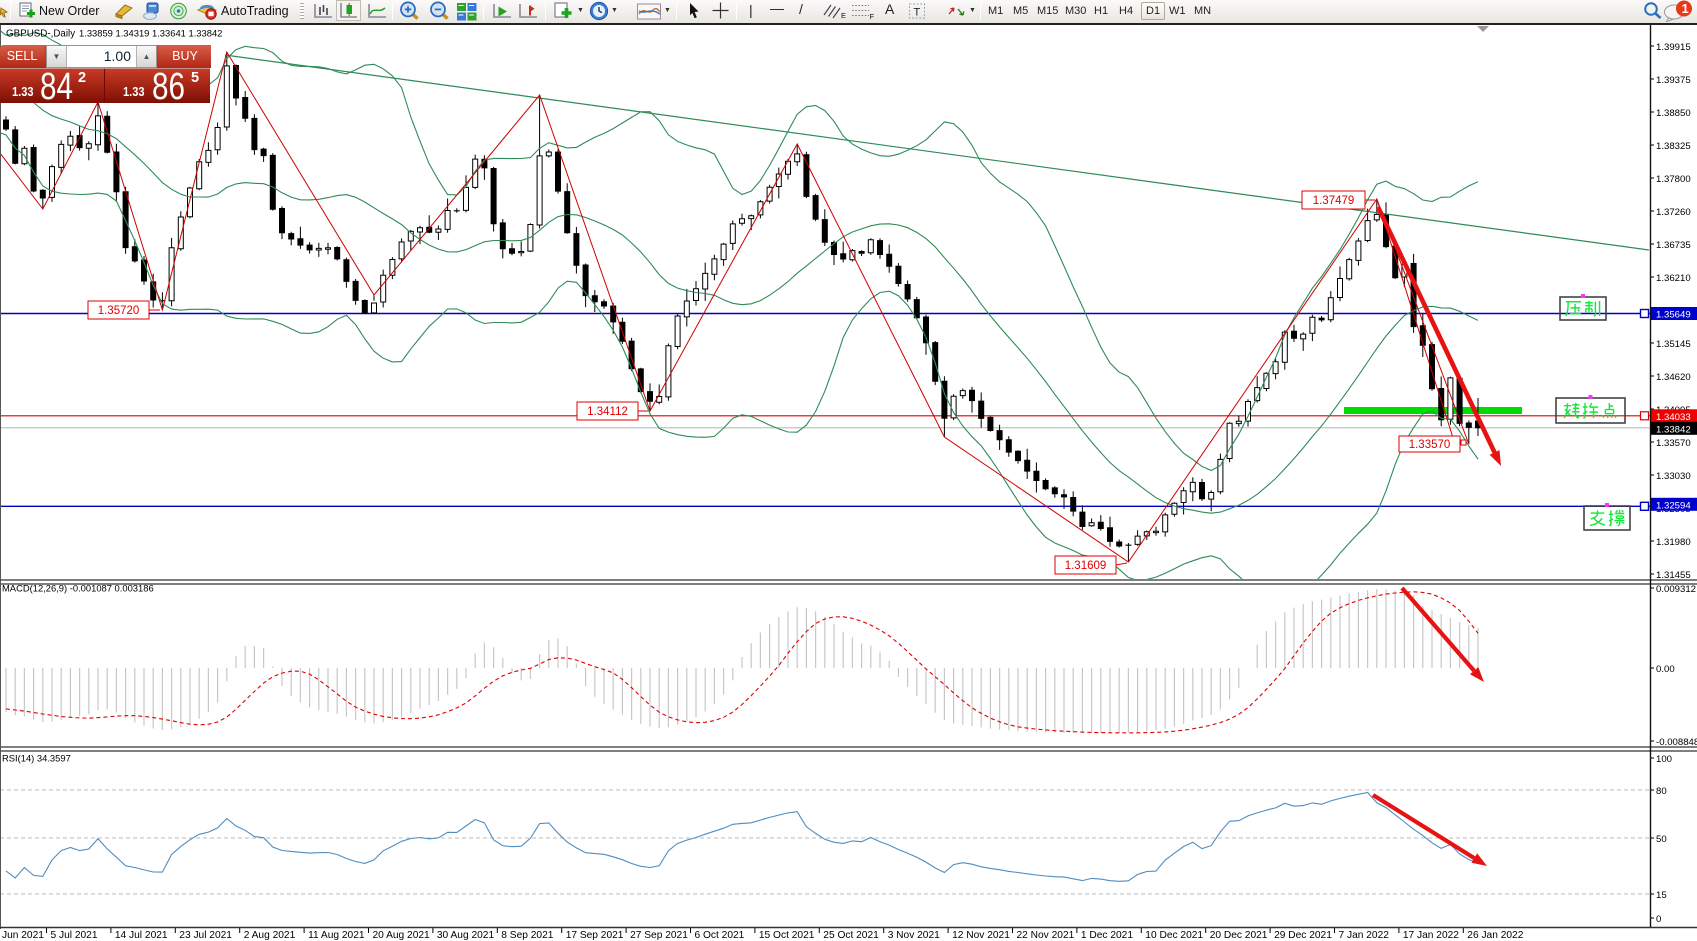  What do you see at coordinates (1676, 589) in the screenshot?
I see `svg-text: 0.009312` at bounding box center [1676, 589].